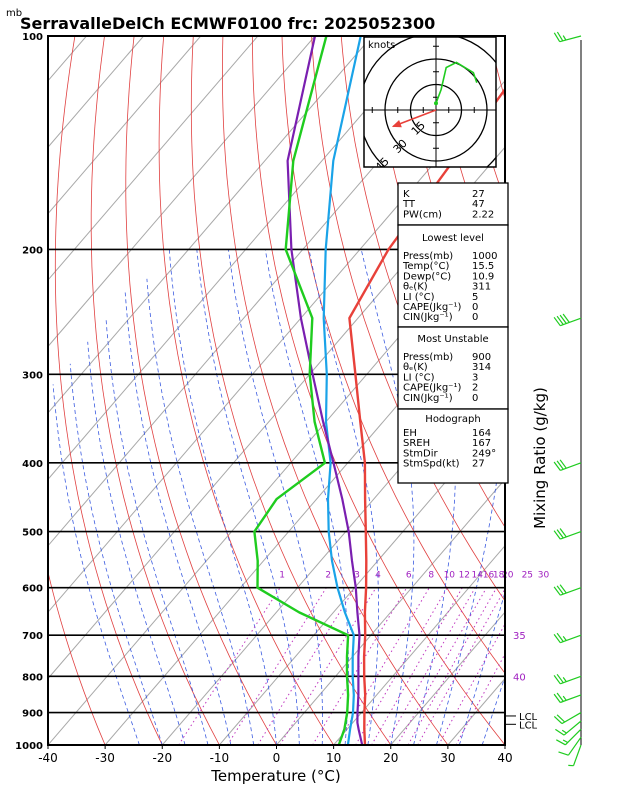 The image size is (618, 800). I want to click on general-index-label: K, so click(406, 194).